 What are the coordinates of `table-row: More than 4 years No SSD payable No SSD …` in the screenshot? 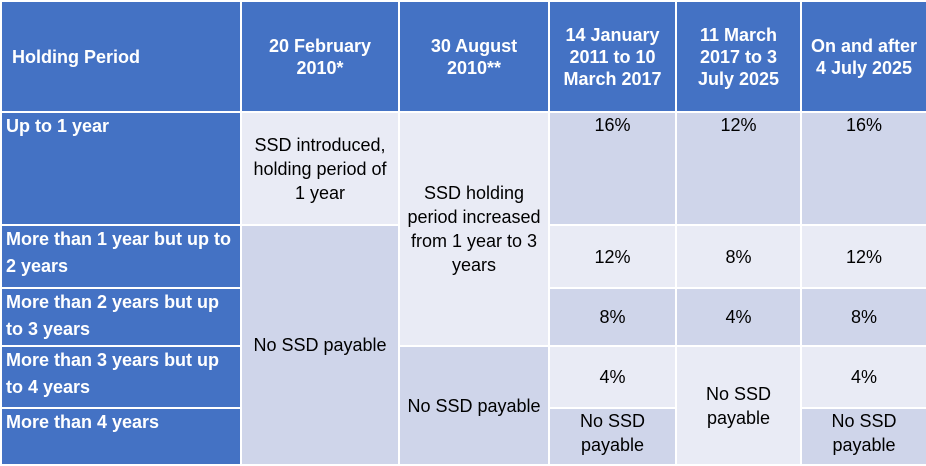 It's located at (463, 436).